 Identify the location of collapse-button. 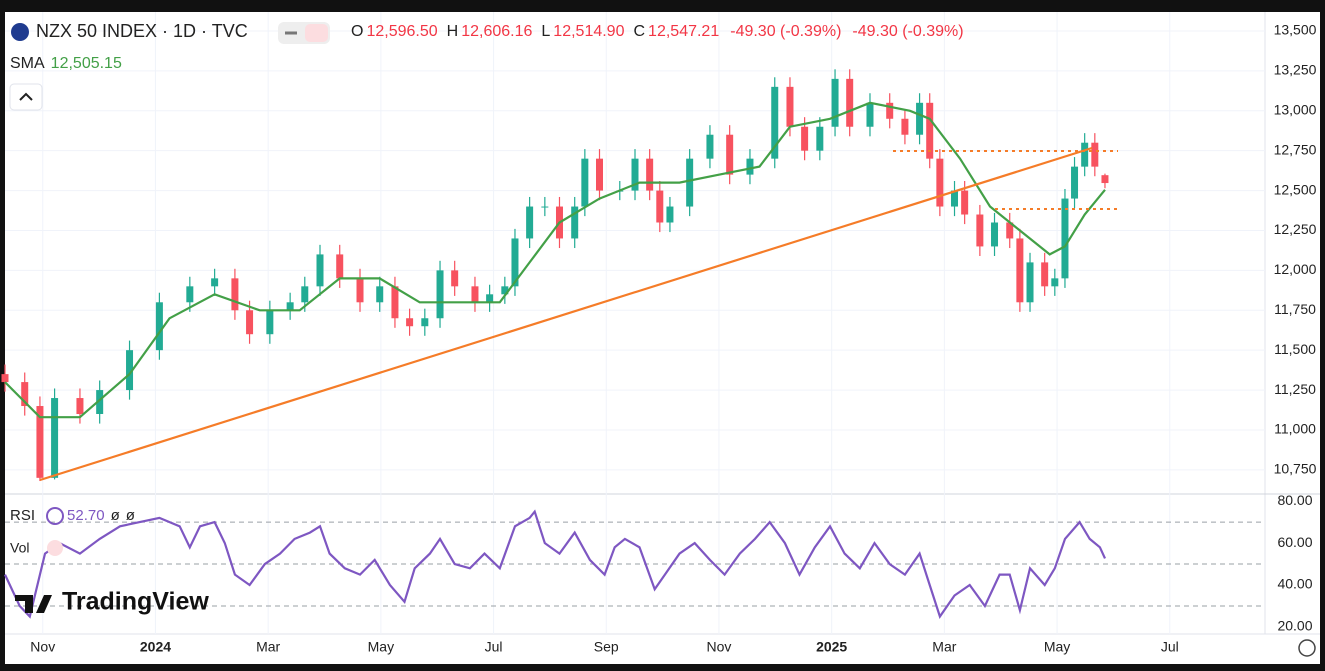
(26, 97).